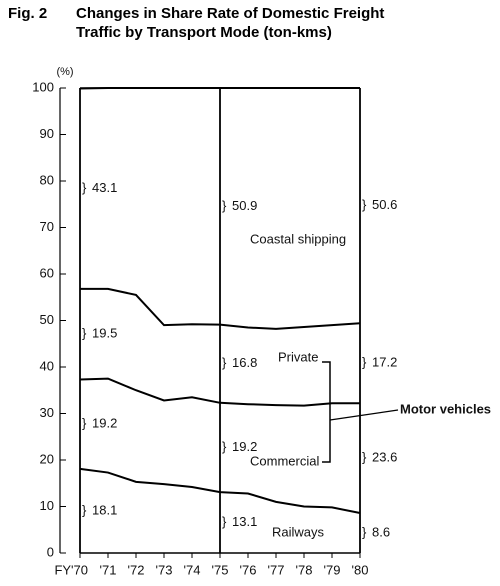 This screenshot has height=586, width=500. Describe the element at coordinates (164, 569) in the screenshot. I see `x-tick-label: '73` at that location.